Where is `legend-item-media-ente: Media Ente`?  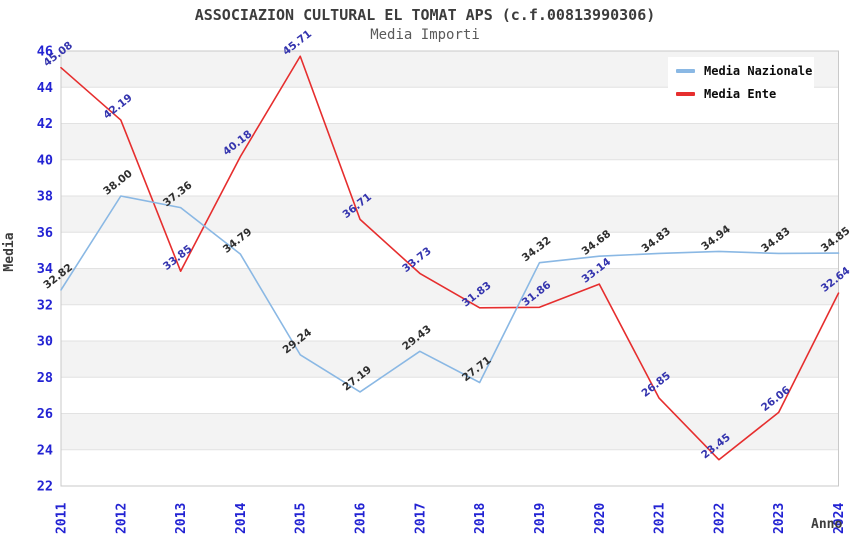
legend-item-media-ente: Media Ente is located at coordinates (741, 94).